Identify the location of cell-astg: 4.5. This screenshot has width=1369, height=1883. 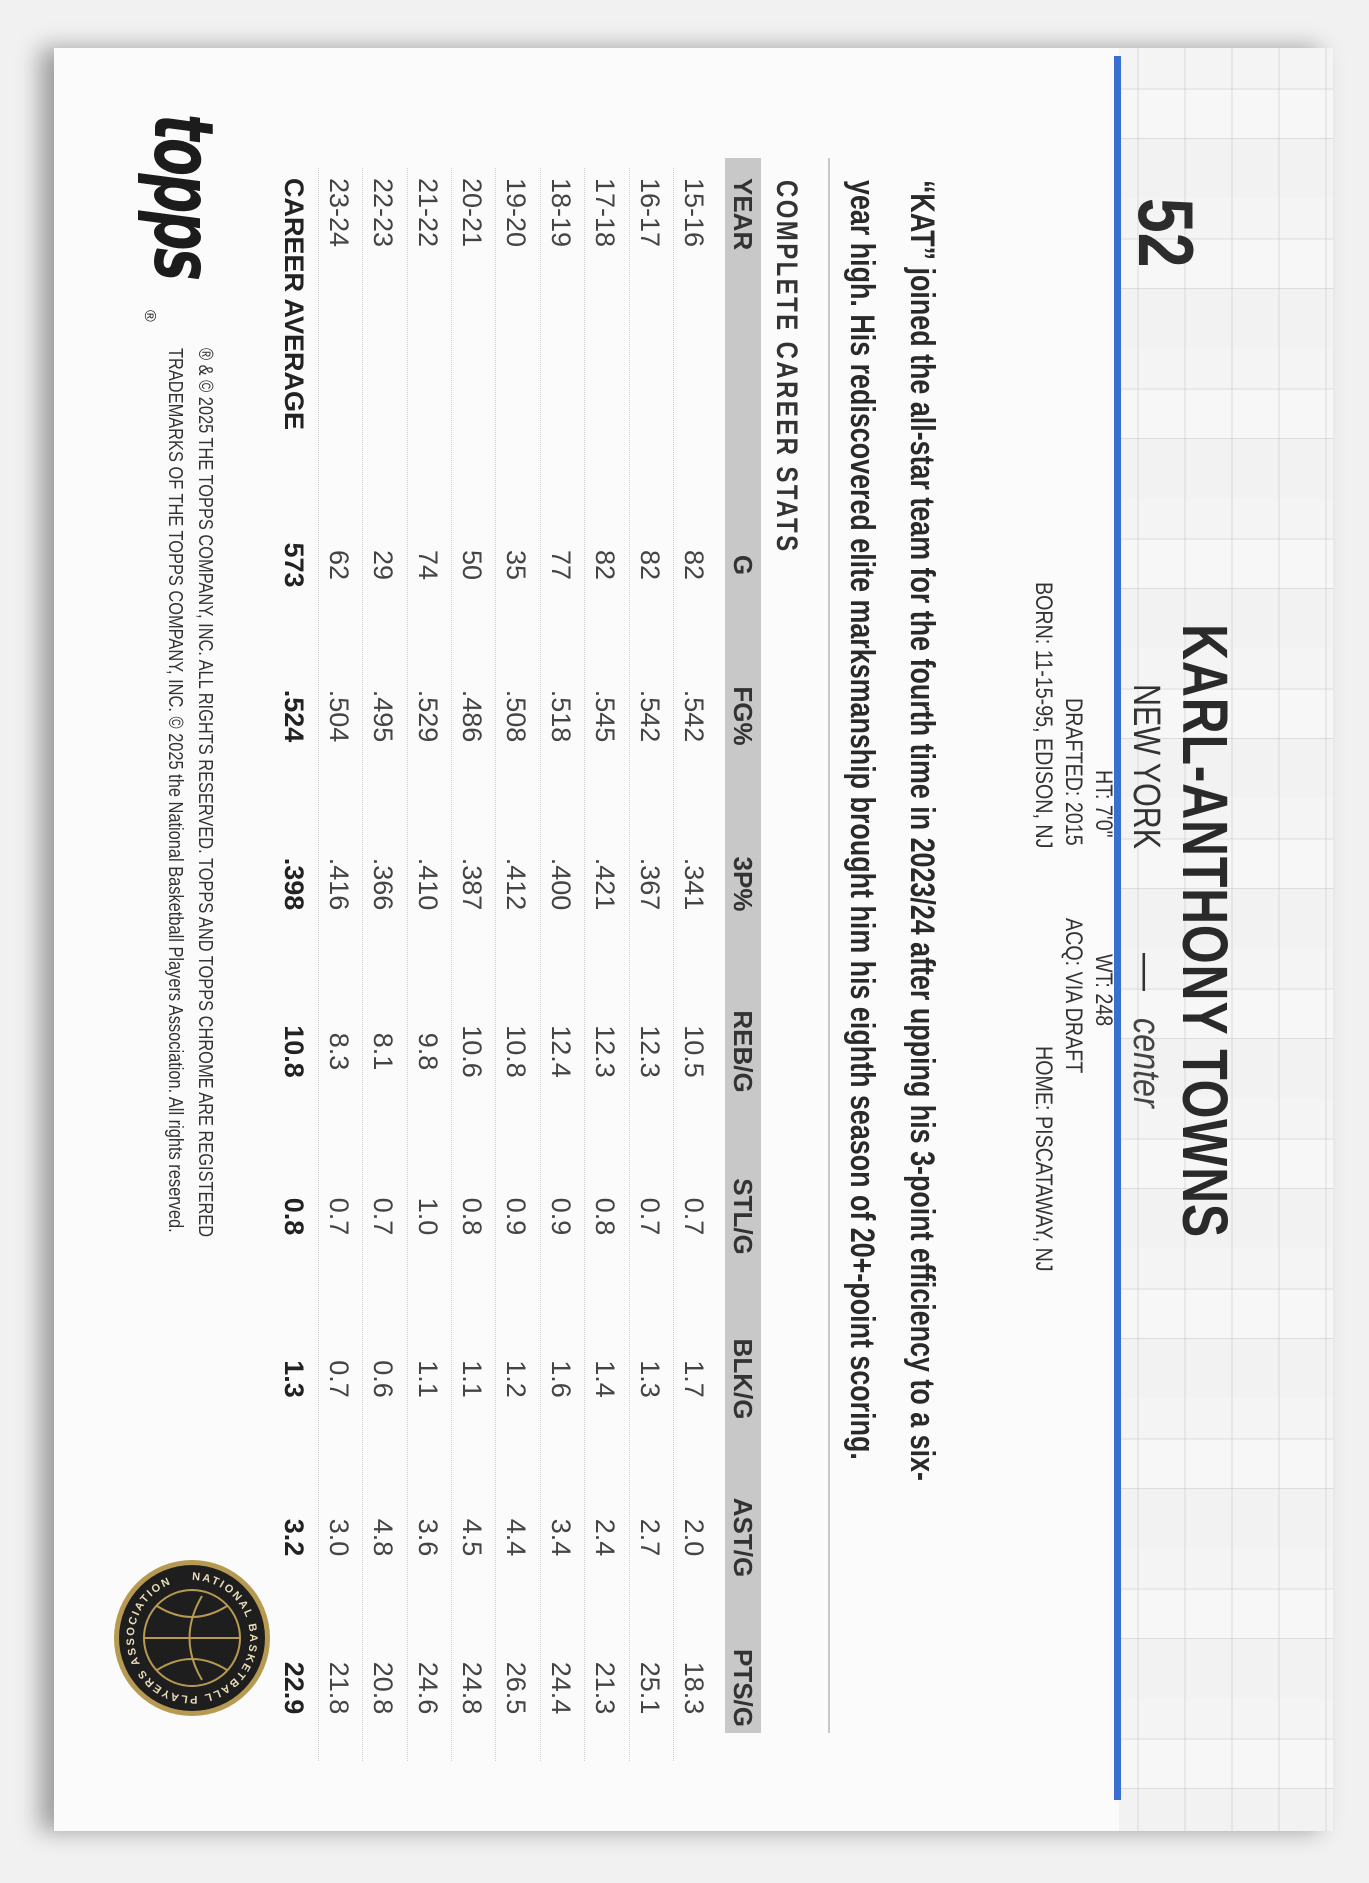
(472, 1537).